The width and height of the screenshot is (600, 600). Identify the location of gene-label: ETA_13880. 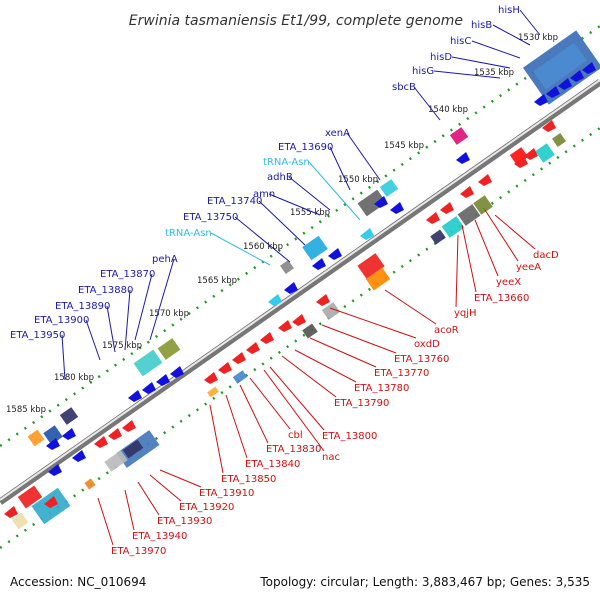
(105, 290).